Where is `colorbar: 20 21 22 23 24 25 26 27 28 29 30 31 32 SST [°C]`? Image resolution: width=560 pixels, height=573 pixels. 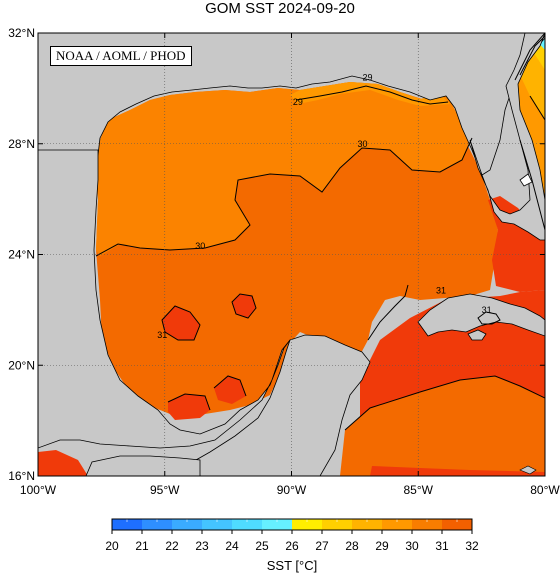 colorbar: 20 21 22 23 24 25 26 27 28 29 30 31 32 SST [°C] is located at coordinates (292, 545).